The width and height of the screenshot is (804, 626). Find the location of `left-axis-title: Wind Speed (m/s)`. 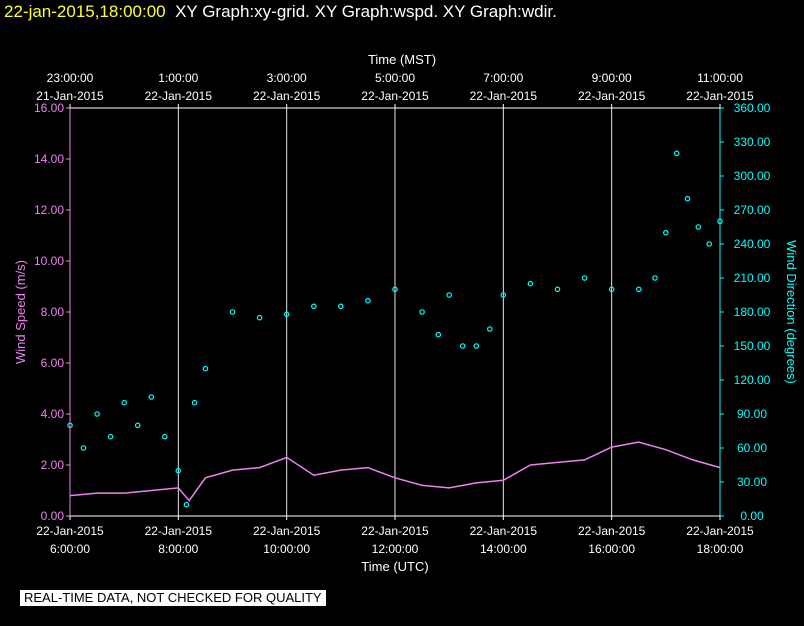

left-axis-title: Wind Speed (m/s) is located at coordinates (20, 312).